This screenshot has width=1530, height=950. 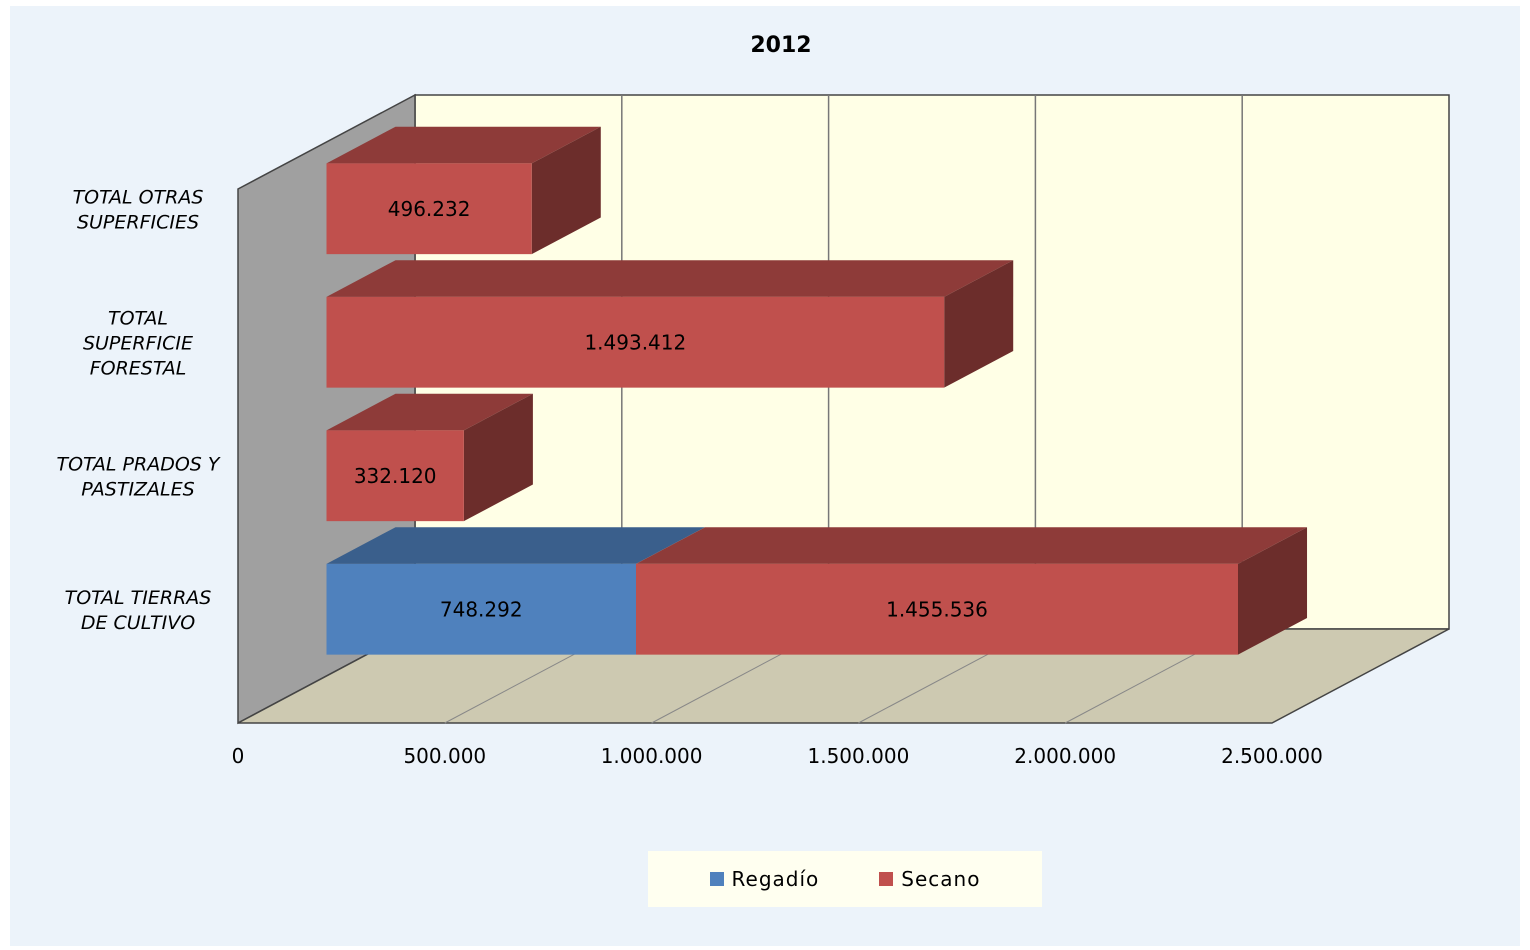 What do you see at coordinates (717, 879) in the screenshot?
I see `legend-swatch-regadio` at bounding box center [717, 879].